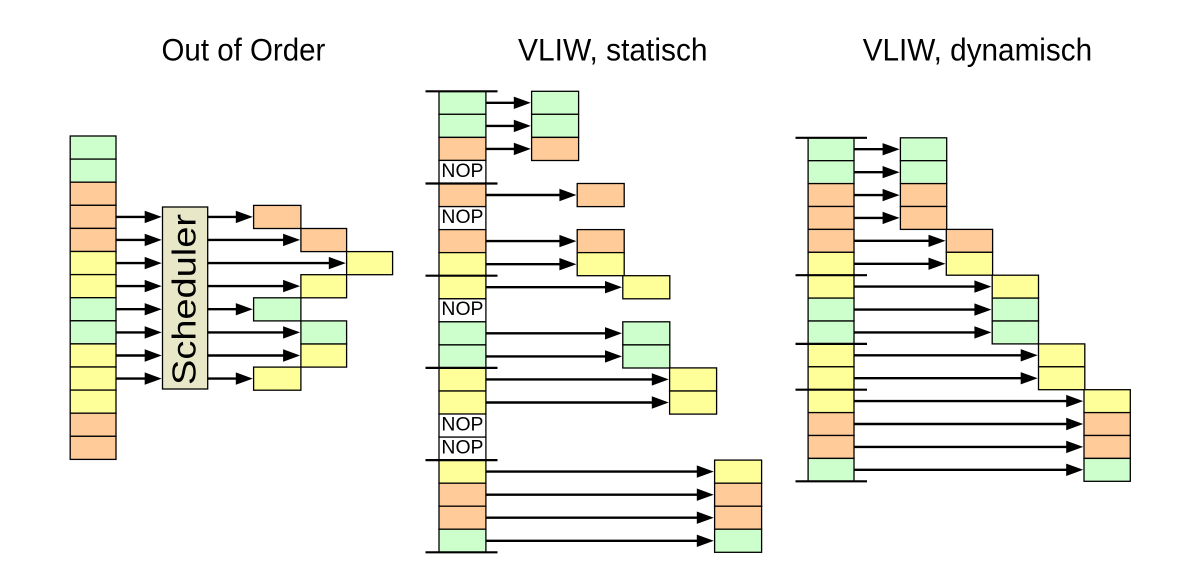  I want to click on svg-text: VLIW, statisch, so click(613, 50).